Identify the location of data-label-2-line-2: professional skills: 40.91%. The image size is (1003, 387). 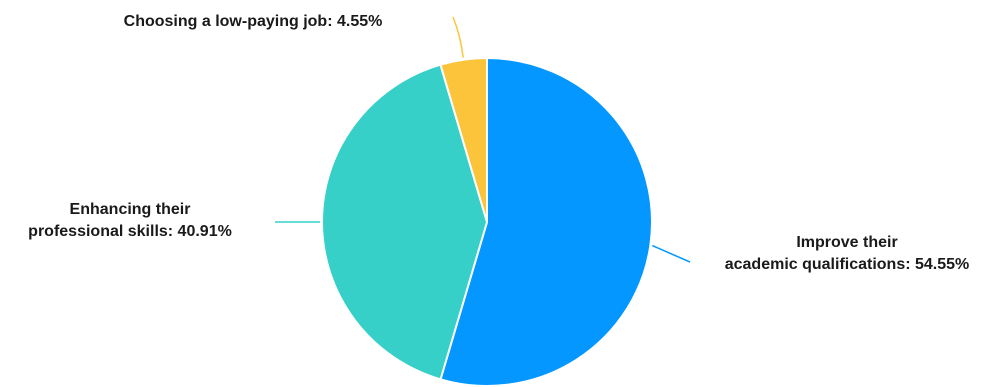
(130, 231).